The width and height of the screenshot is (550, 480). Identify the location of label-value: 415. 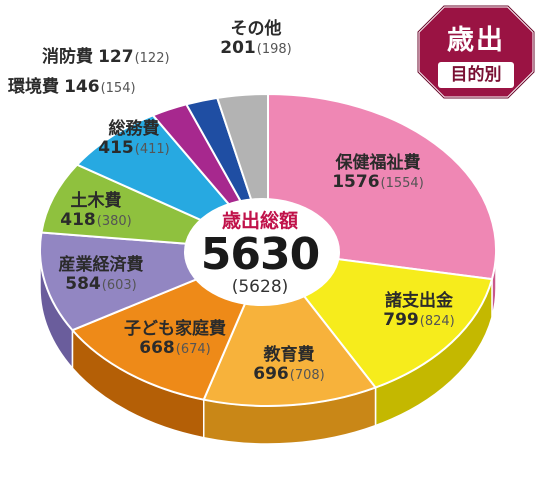
(116, 148).